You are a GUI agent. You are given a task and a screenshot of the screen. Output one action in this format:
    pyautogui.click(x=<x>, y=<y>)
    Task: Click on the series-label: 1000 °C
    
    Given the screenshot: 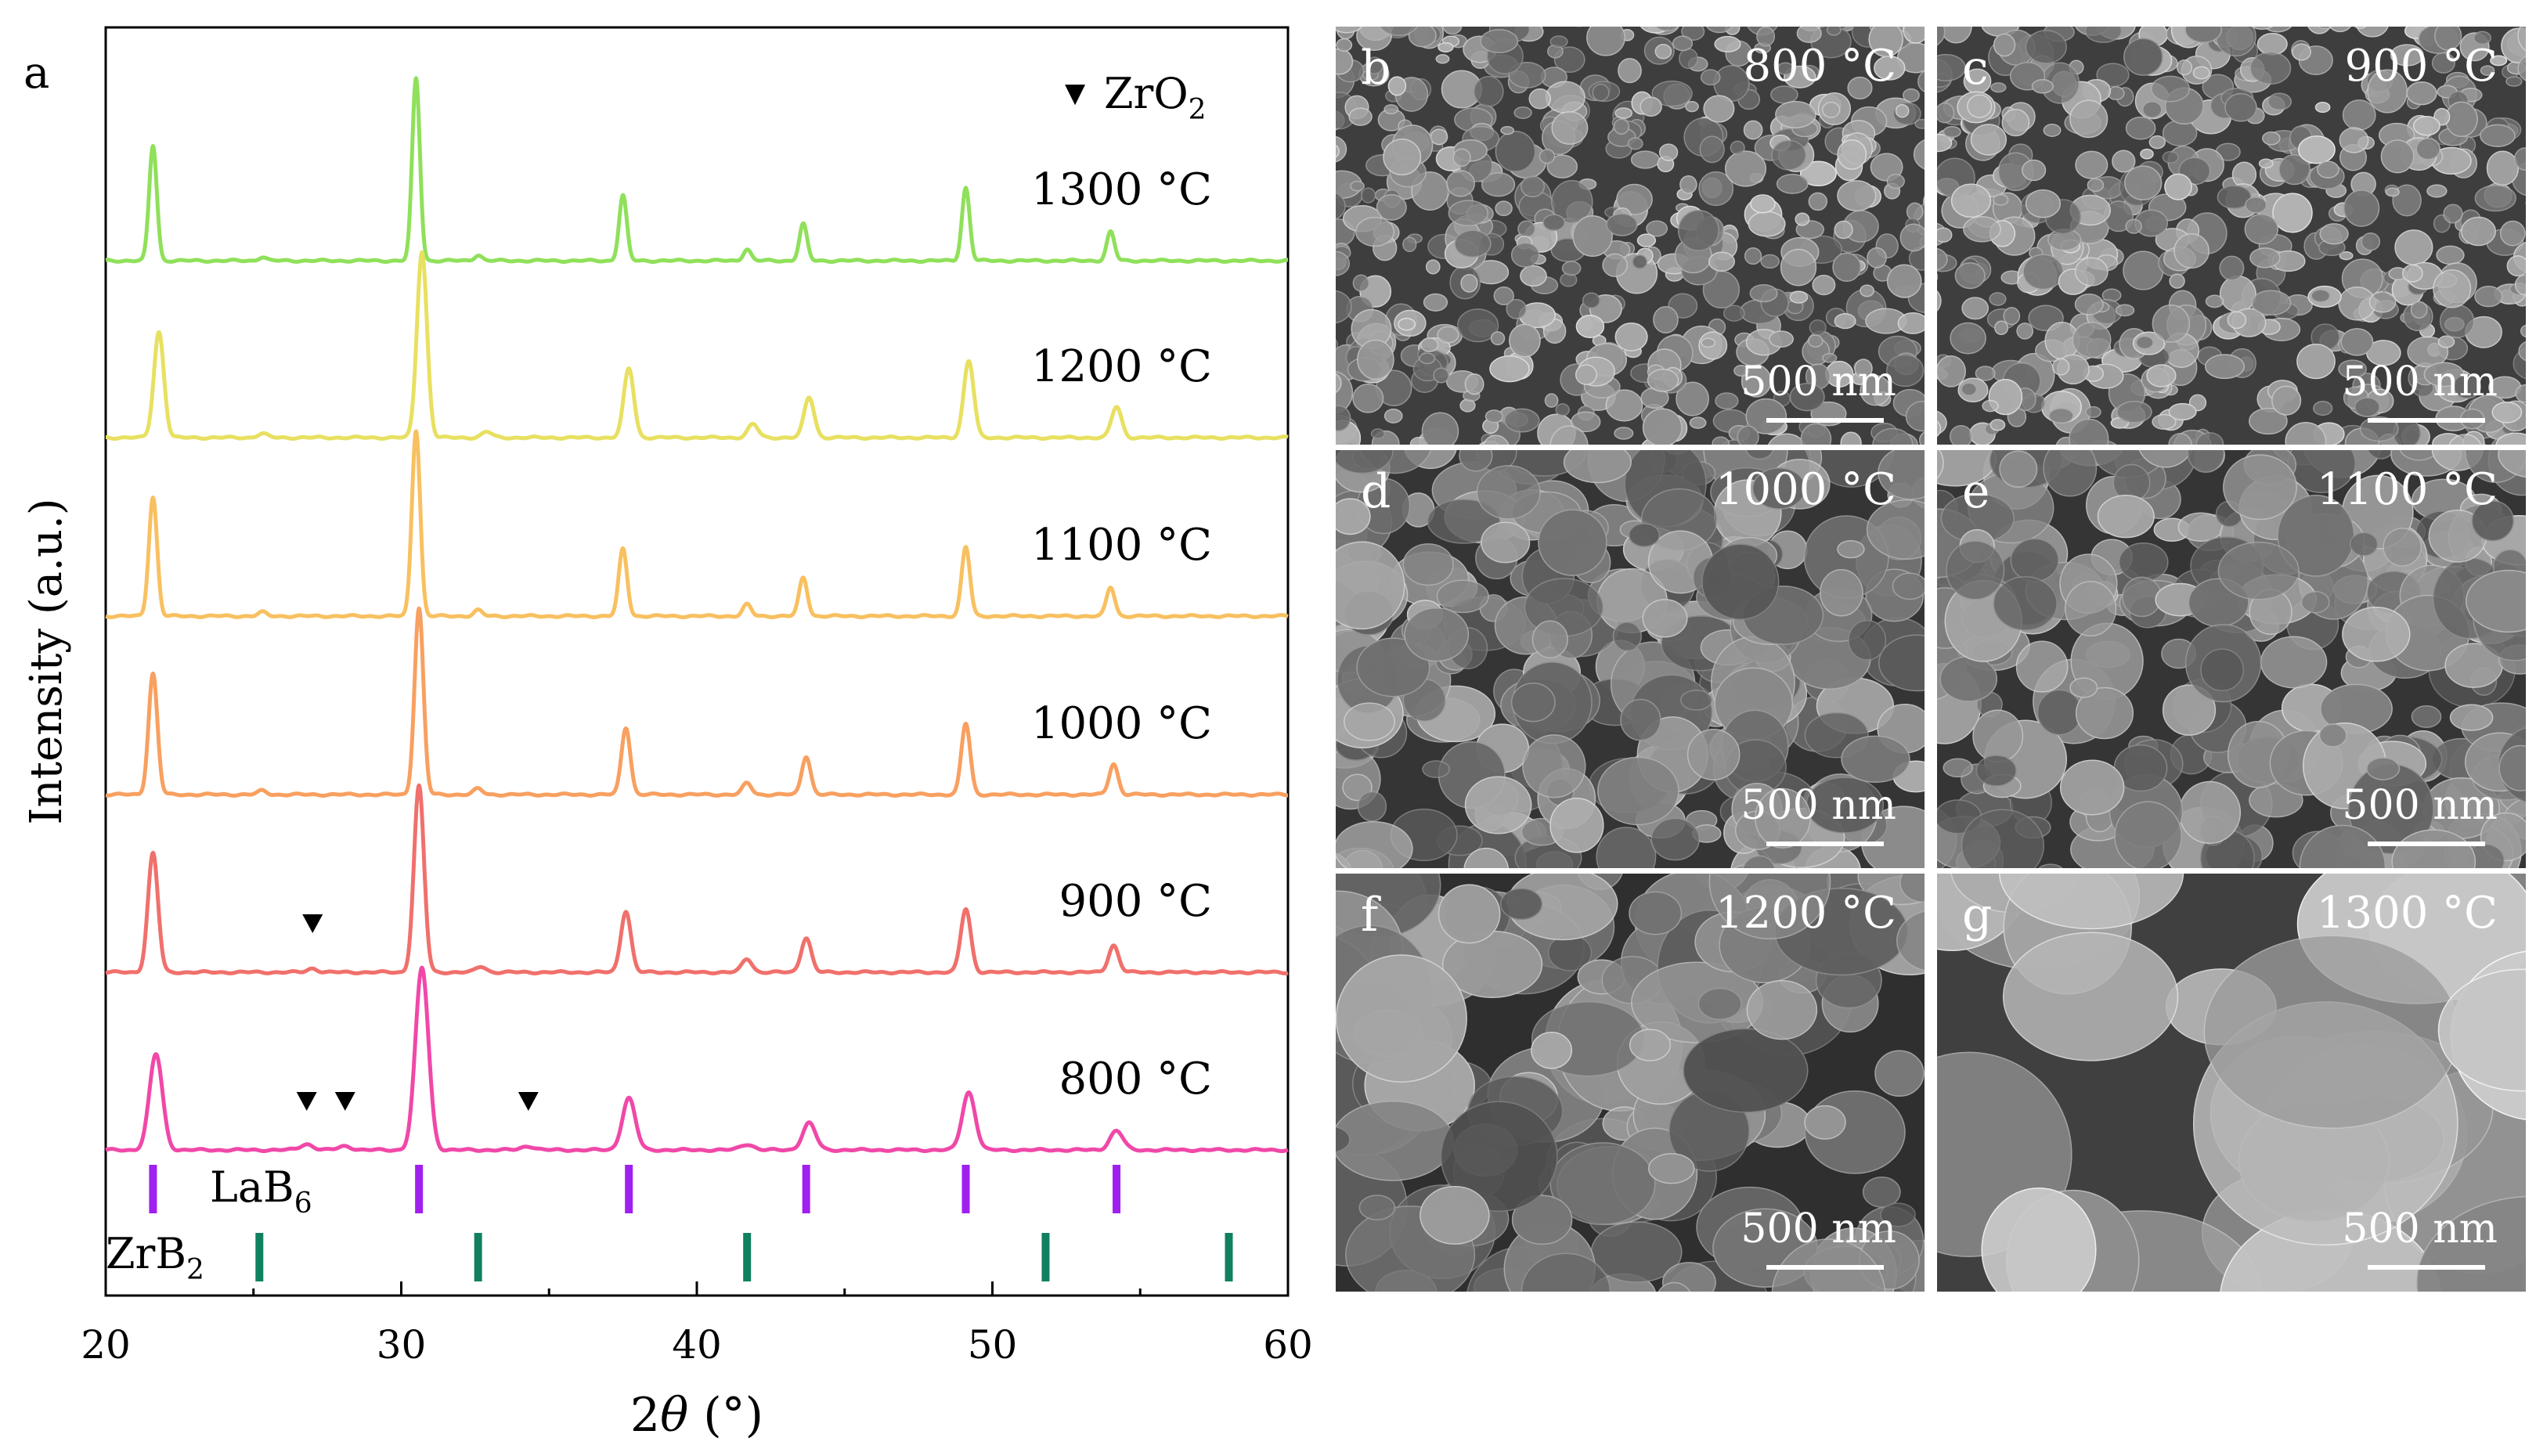 What is the action you would take?
    pyautogui.click(x=1121, y=723)
    